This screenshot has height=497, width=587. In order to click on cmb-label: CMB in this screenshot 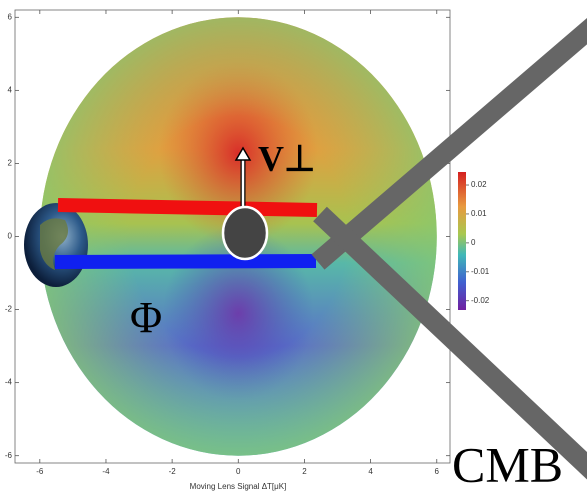, I will do `click(507, 464)`.